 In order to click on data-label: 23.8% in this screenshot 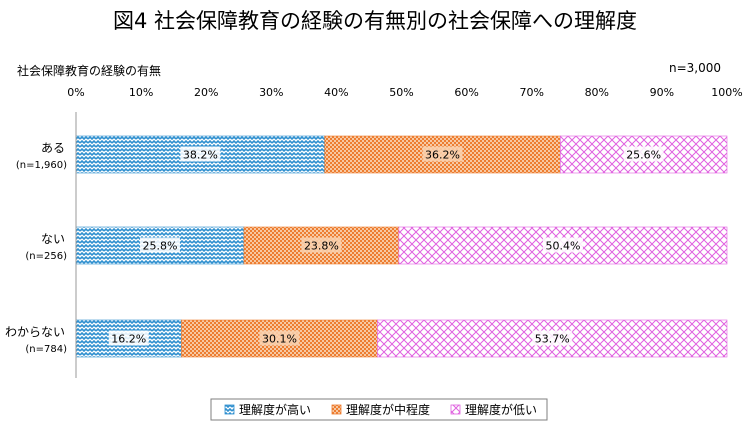, I will do `click(321, 246)`.